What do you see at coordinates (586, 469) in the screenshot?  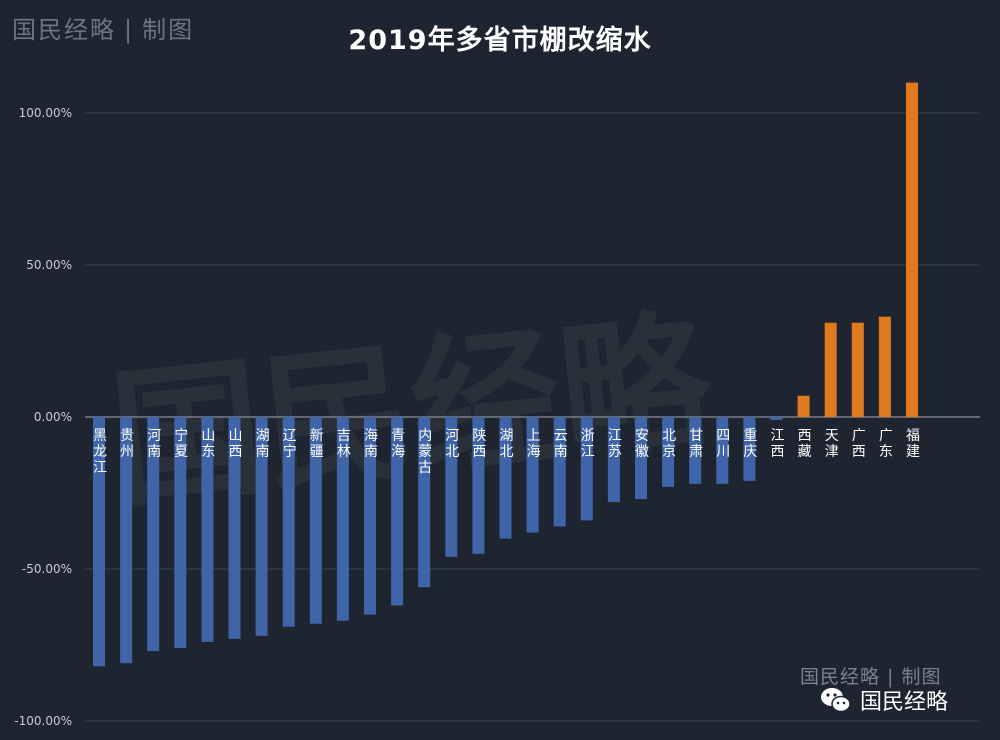 I see `bar-浙江` at bounding box center [586, 469].